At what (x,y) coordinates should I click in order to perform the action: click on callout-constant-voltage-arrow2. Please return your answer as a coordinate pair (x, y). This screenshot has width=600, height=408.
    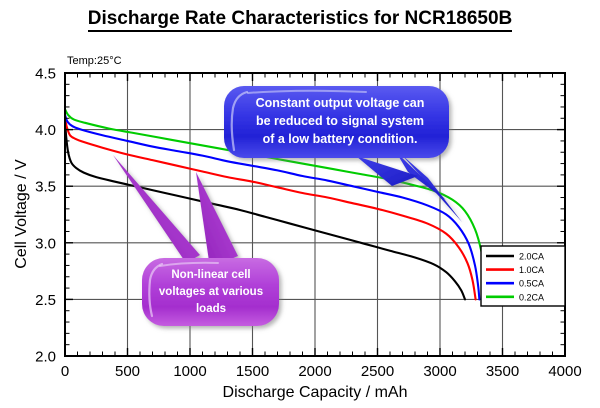
    Looking at the image, I should click on (421, 176).